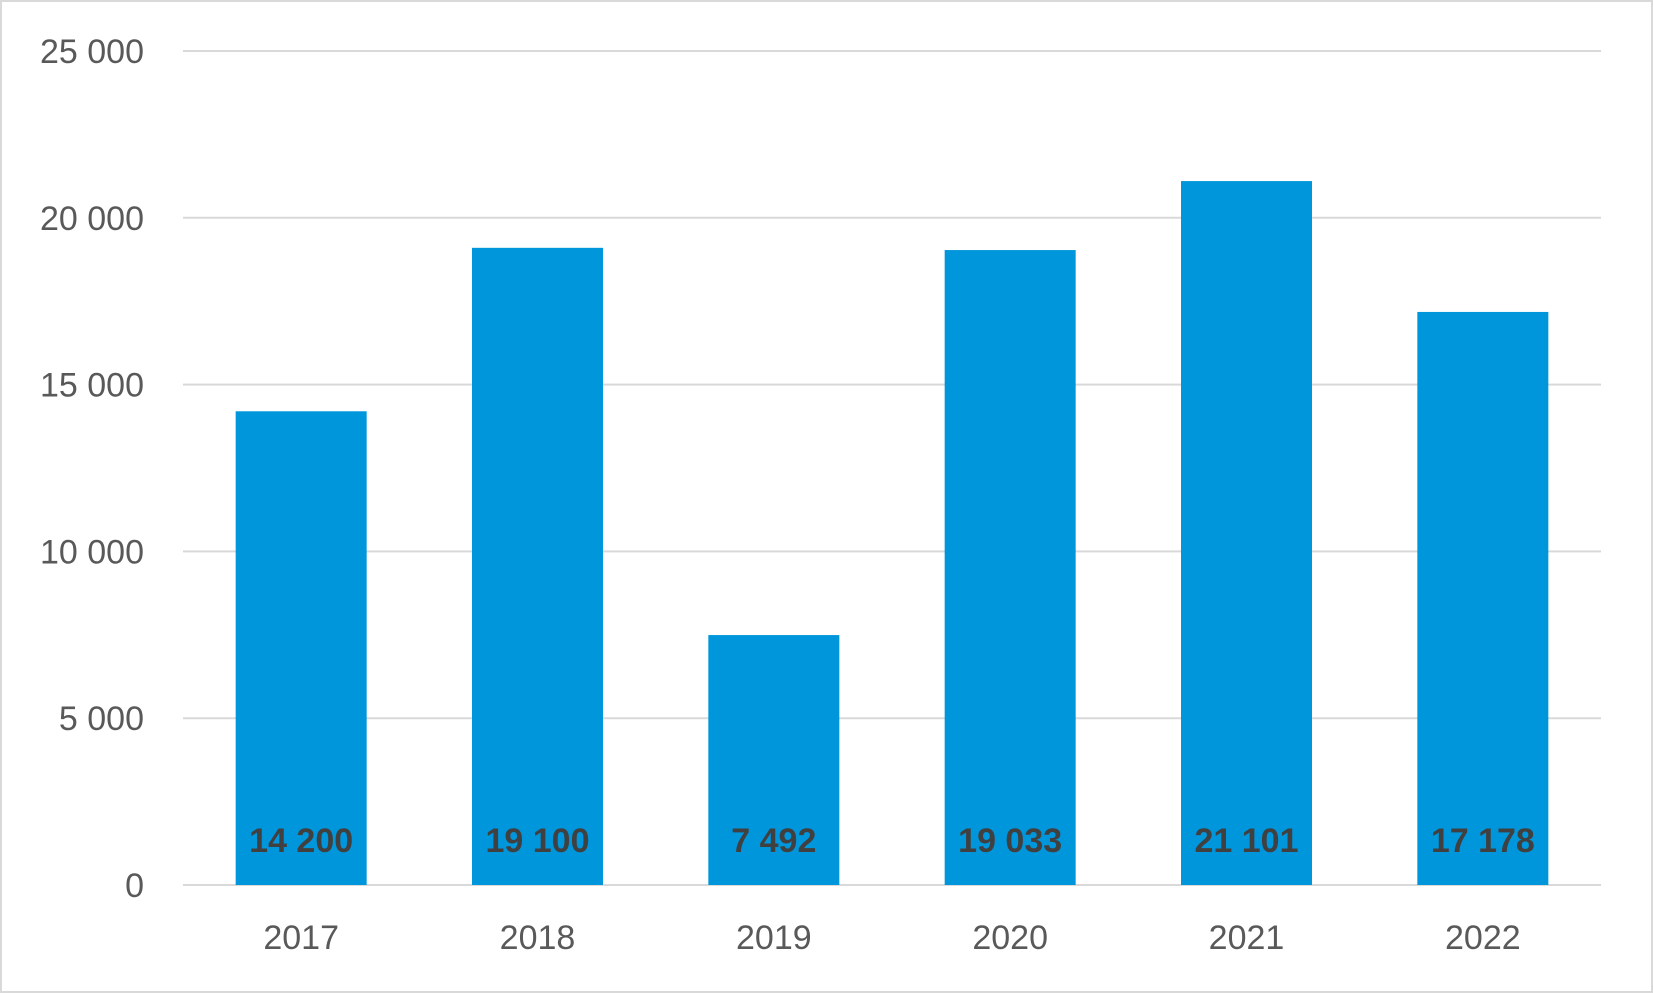  Describe the element at coordinates (92, 386) in the screenshot. I see `y-tick-label: 15 000` at that location.